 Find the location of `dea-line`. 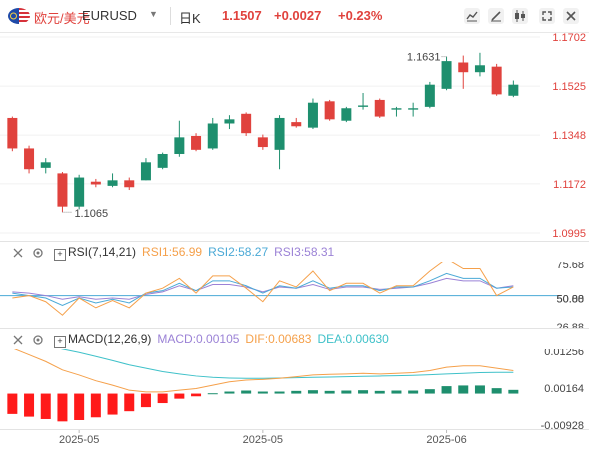

dea-line is located at coordinates (287, 364).